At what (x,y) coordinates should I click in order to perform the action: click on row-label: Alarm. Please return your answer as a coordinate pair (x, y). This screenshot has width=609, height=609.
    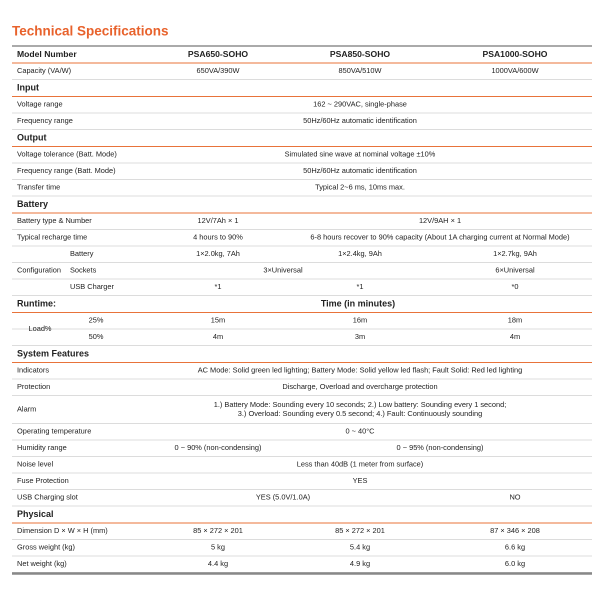
    Looking at the image, I should click on (26, 408).